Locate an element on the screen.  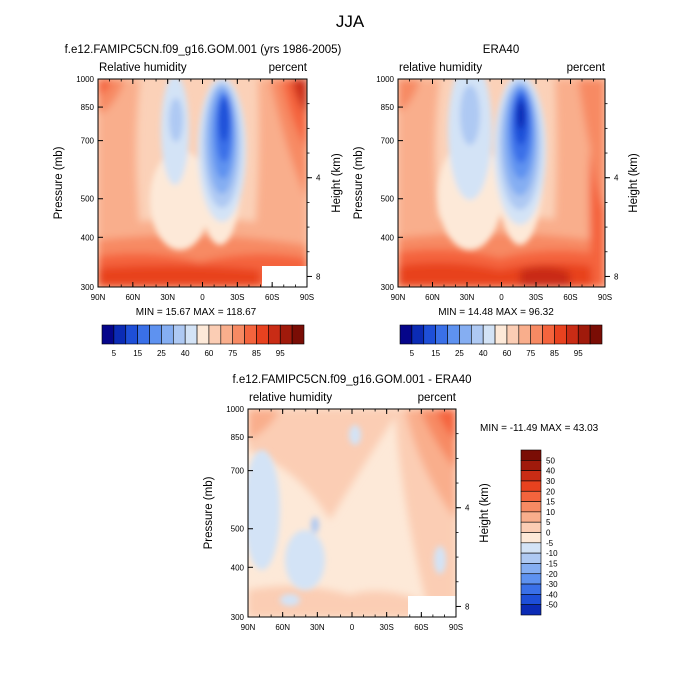
y-axis: 300 400 500 700 850 1000 8 4 is located at coordinates (497, 183).